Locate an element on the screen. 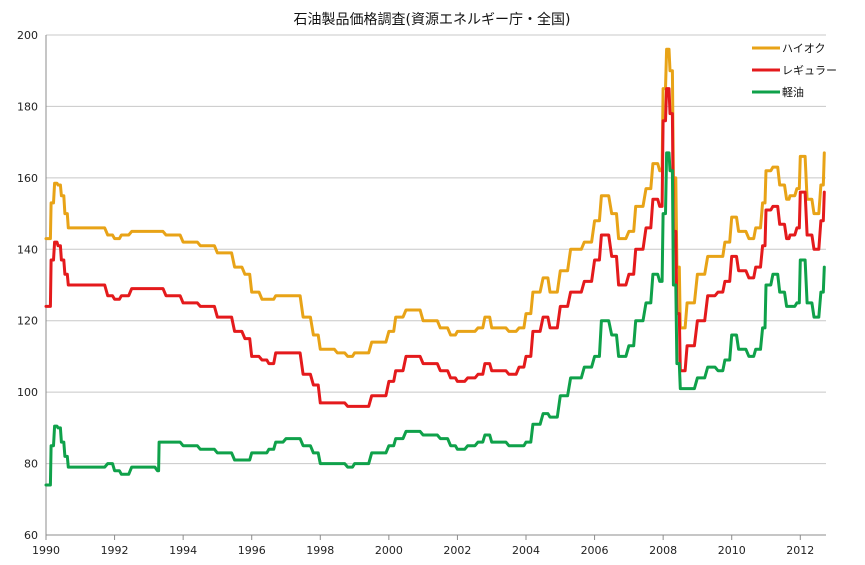 Image resolution: width=865 pixels, height=565 pixels. x-tick-label: 1992 is located at coordinates (115, 550).